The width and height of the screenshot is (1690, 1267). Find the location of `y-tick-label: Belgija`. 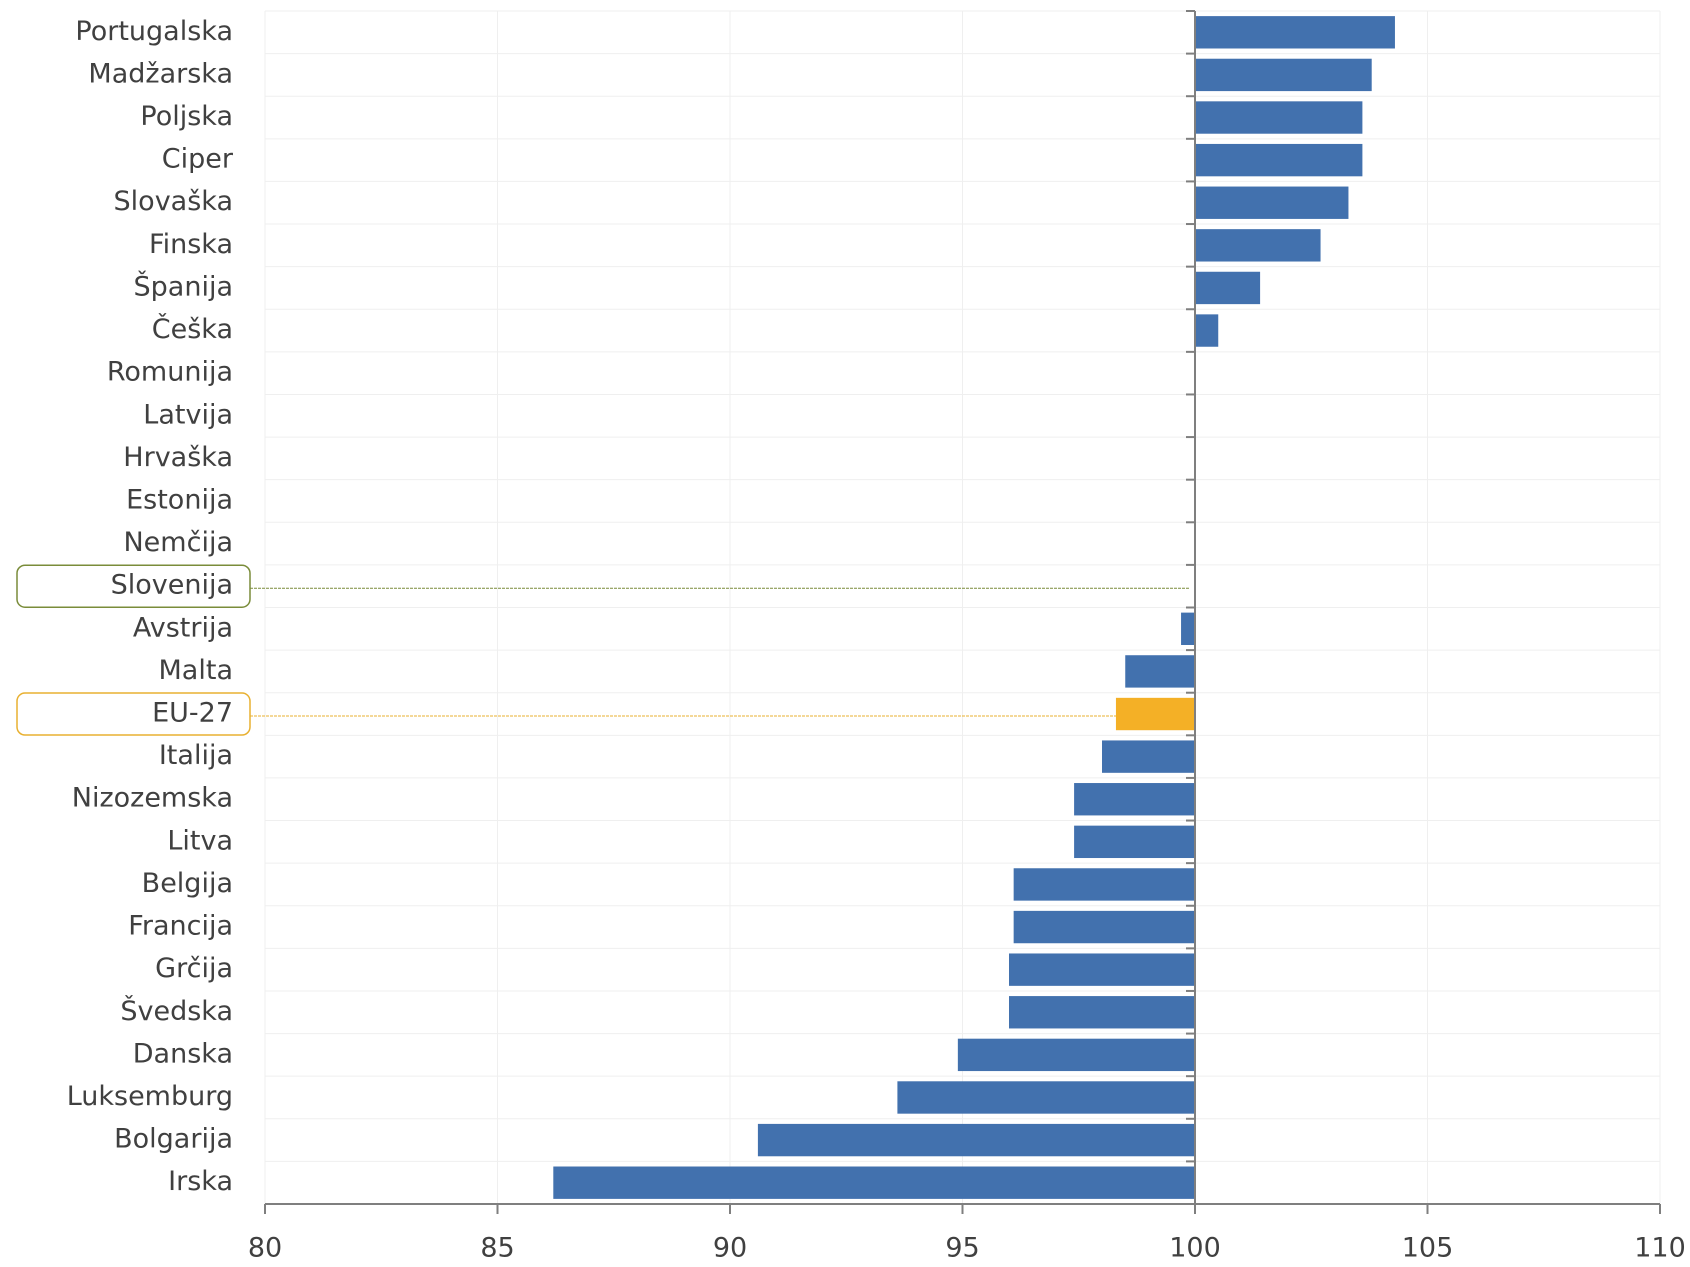

y-tick-label: Belgija is located at coordinates (187, 883).